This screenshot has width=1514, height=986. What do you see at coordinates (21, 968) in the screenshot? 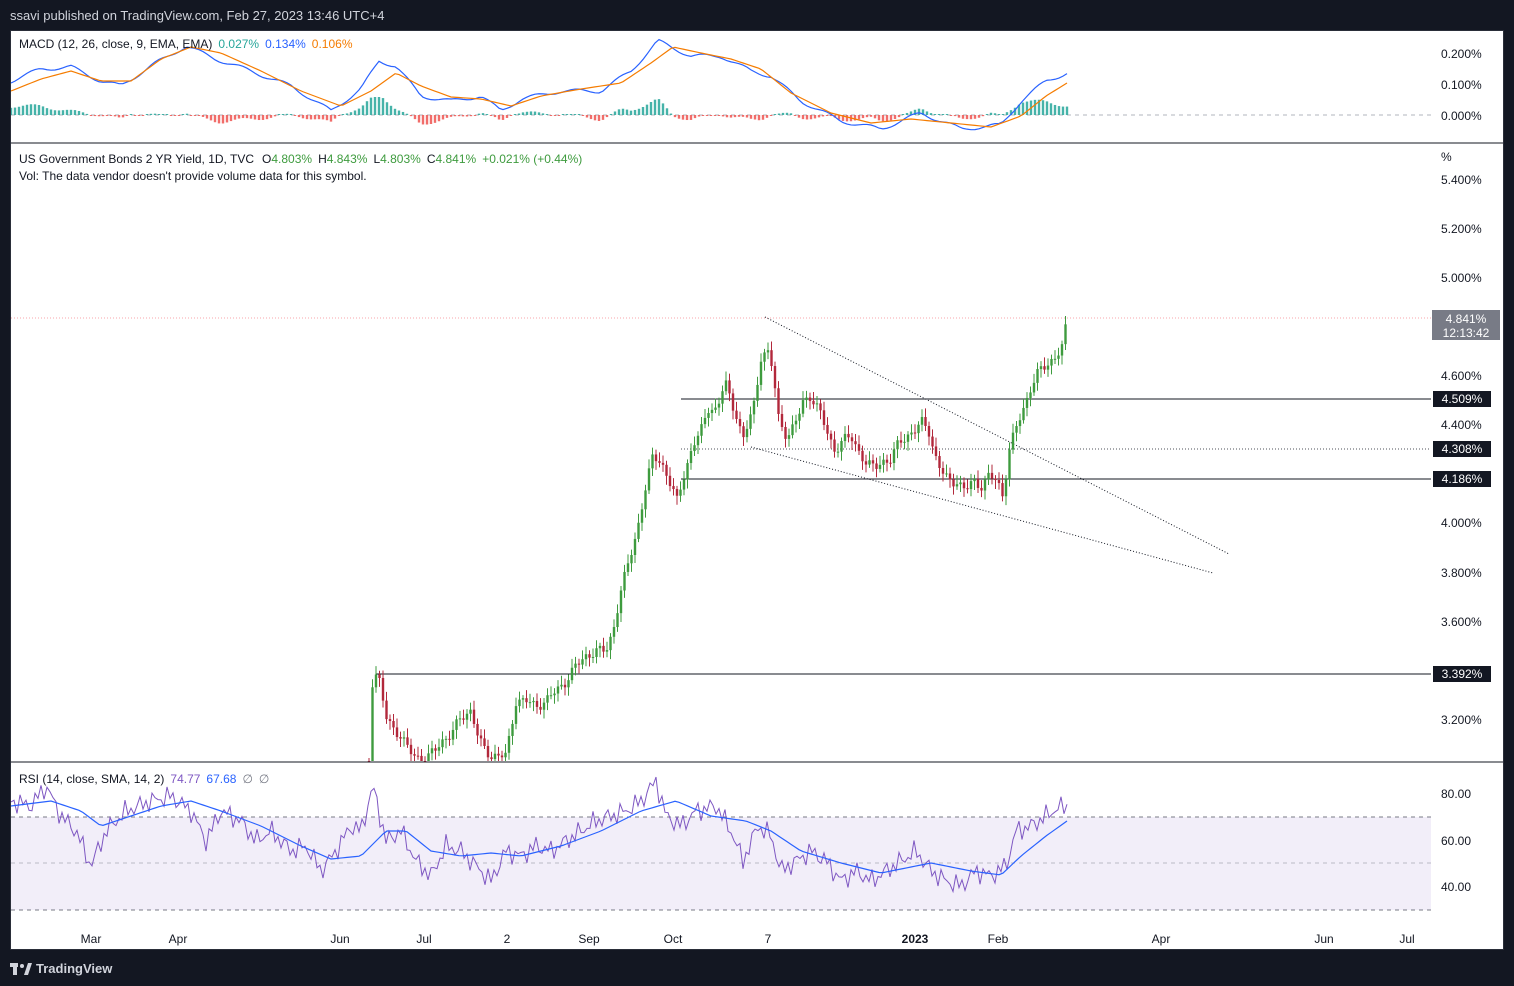
I see `tradingview-logo-icon` at bounding box center [21, 968].